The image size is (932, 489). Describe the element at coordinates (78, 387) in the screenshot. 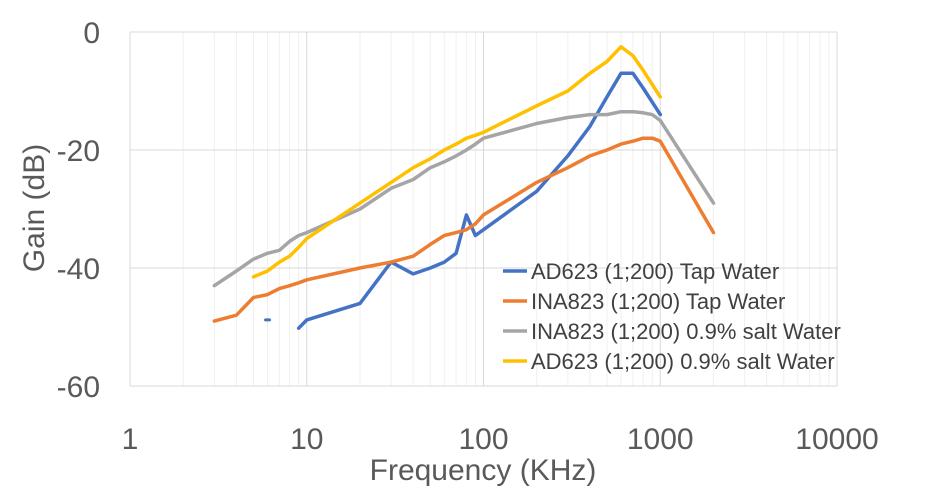

I see `y-tick-label: -60` at that location.